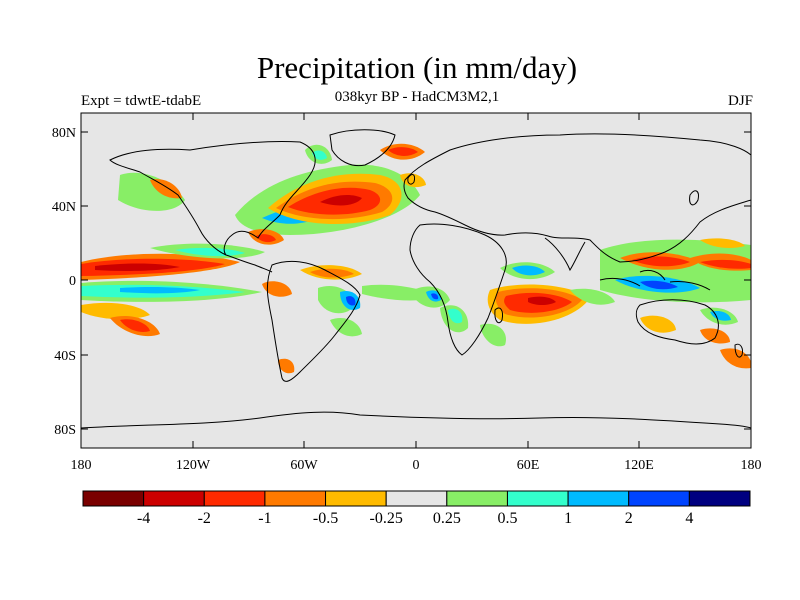  What do you see at coordinates (568, 518) in the screenshot?
I see `colorbar-label: 1` at bounding box center [568, 518].